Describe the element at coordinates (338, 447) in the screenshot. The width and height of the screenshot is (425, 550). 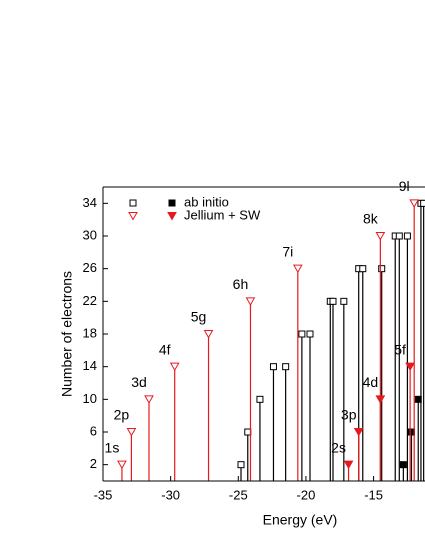
I see `point-label: 2s` at that location.